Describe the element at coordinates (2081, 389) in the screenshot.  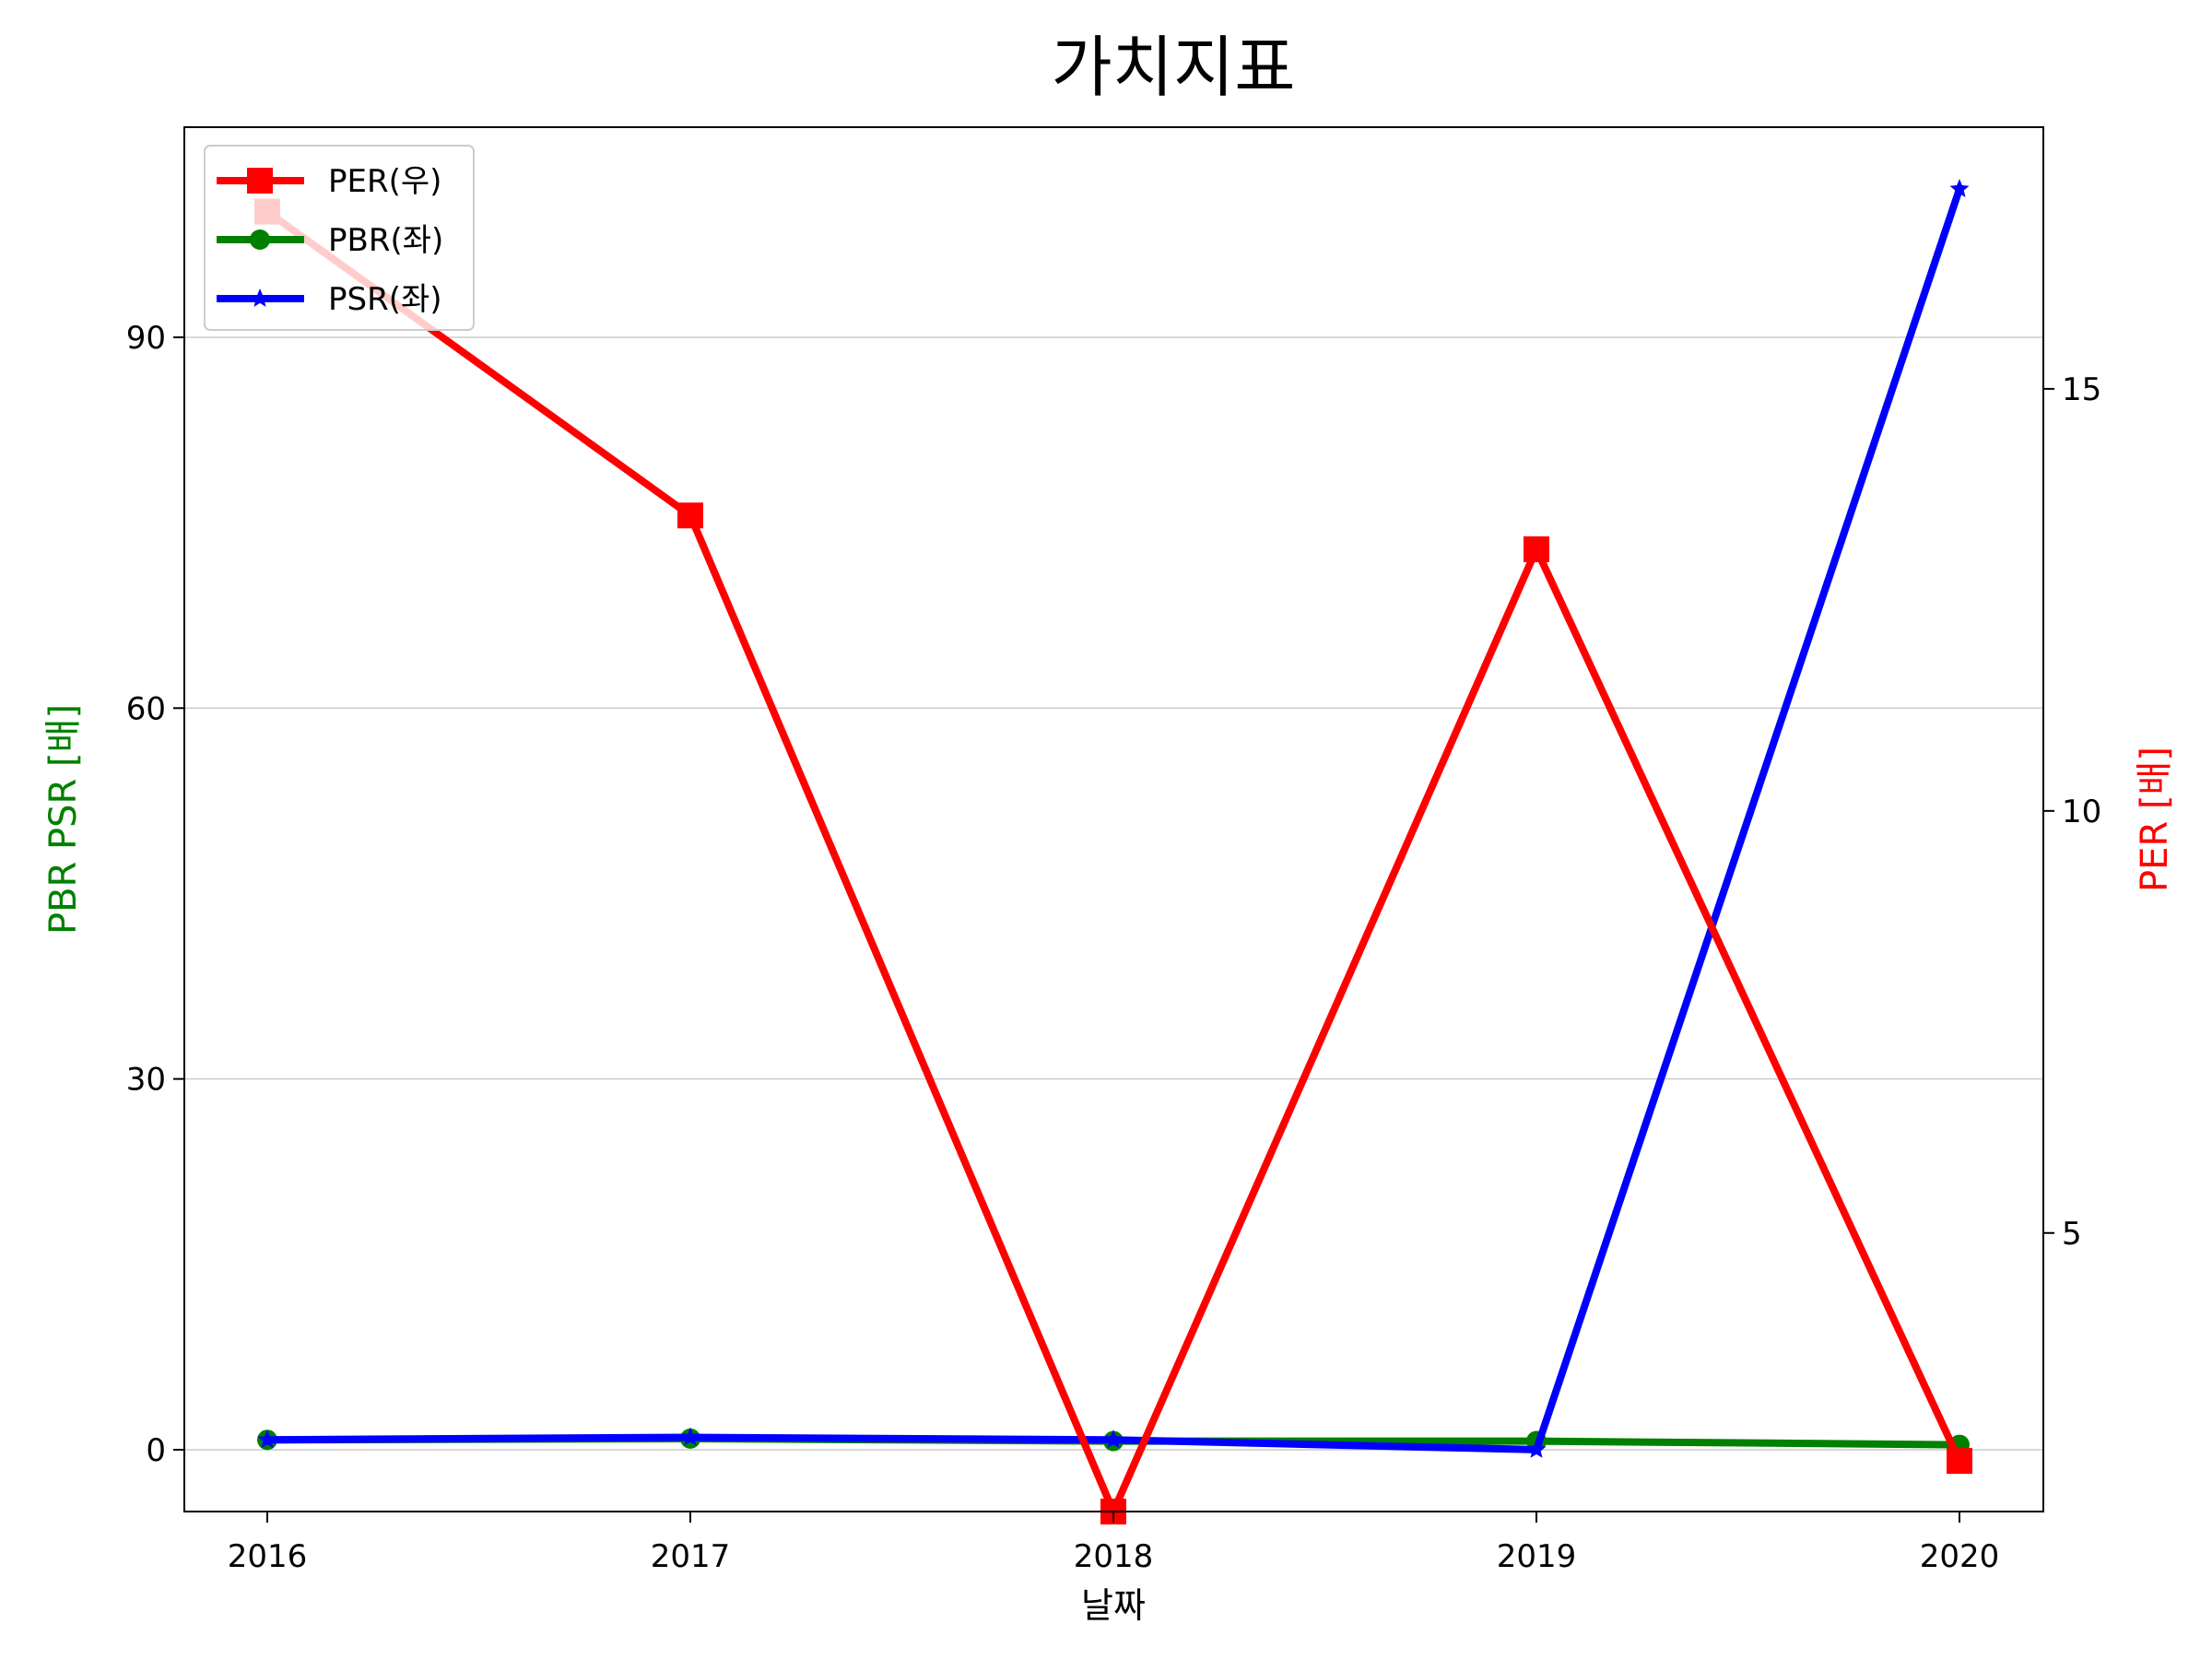
I see `right-y-tick-label: 15` at that location.